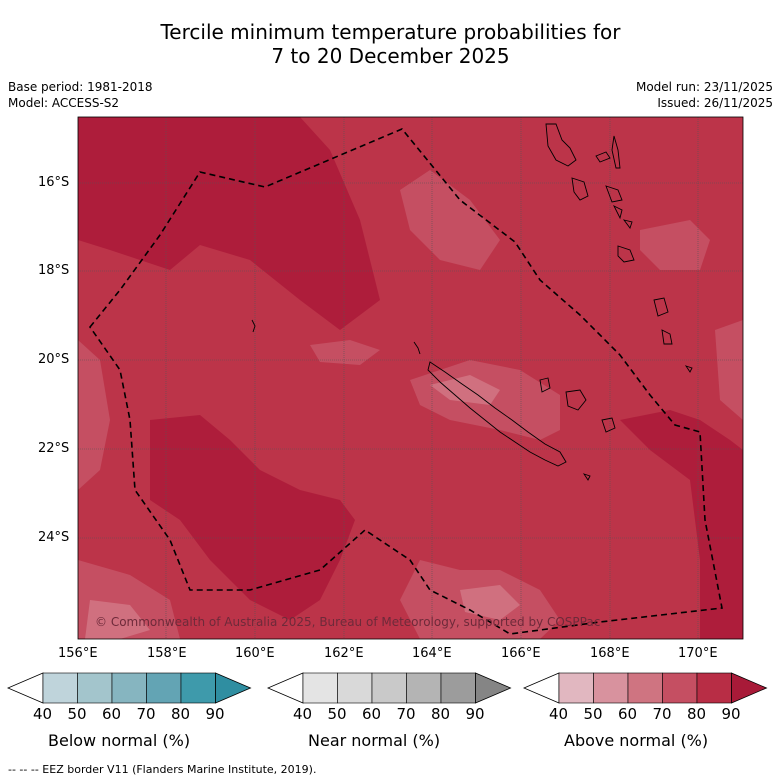  What do you see at coordinates (698, 653) in the screenshot?
I see `lon-label-170e: 170°E` at bounding box center [698, 653].